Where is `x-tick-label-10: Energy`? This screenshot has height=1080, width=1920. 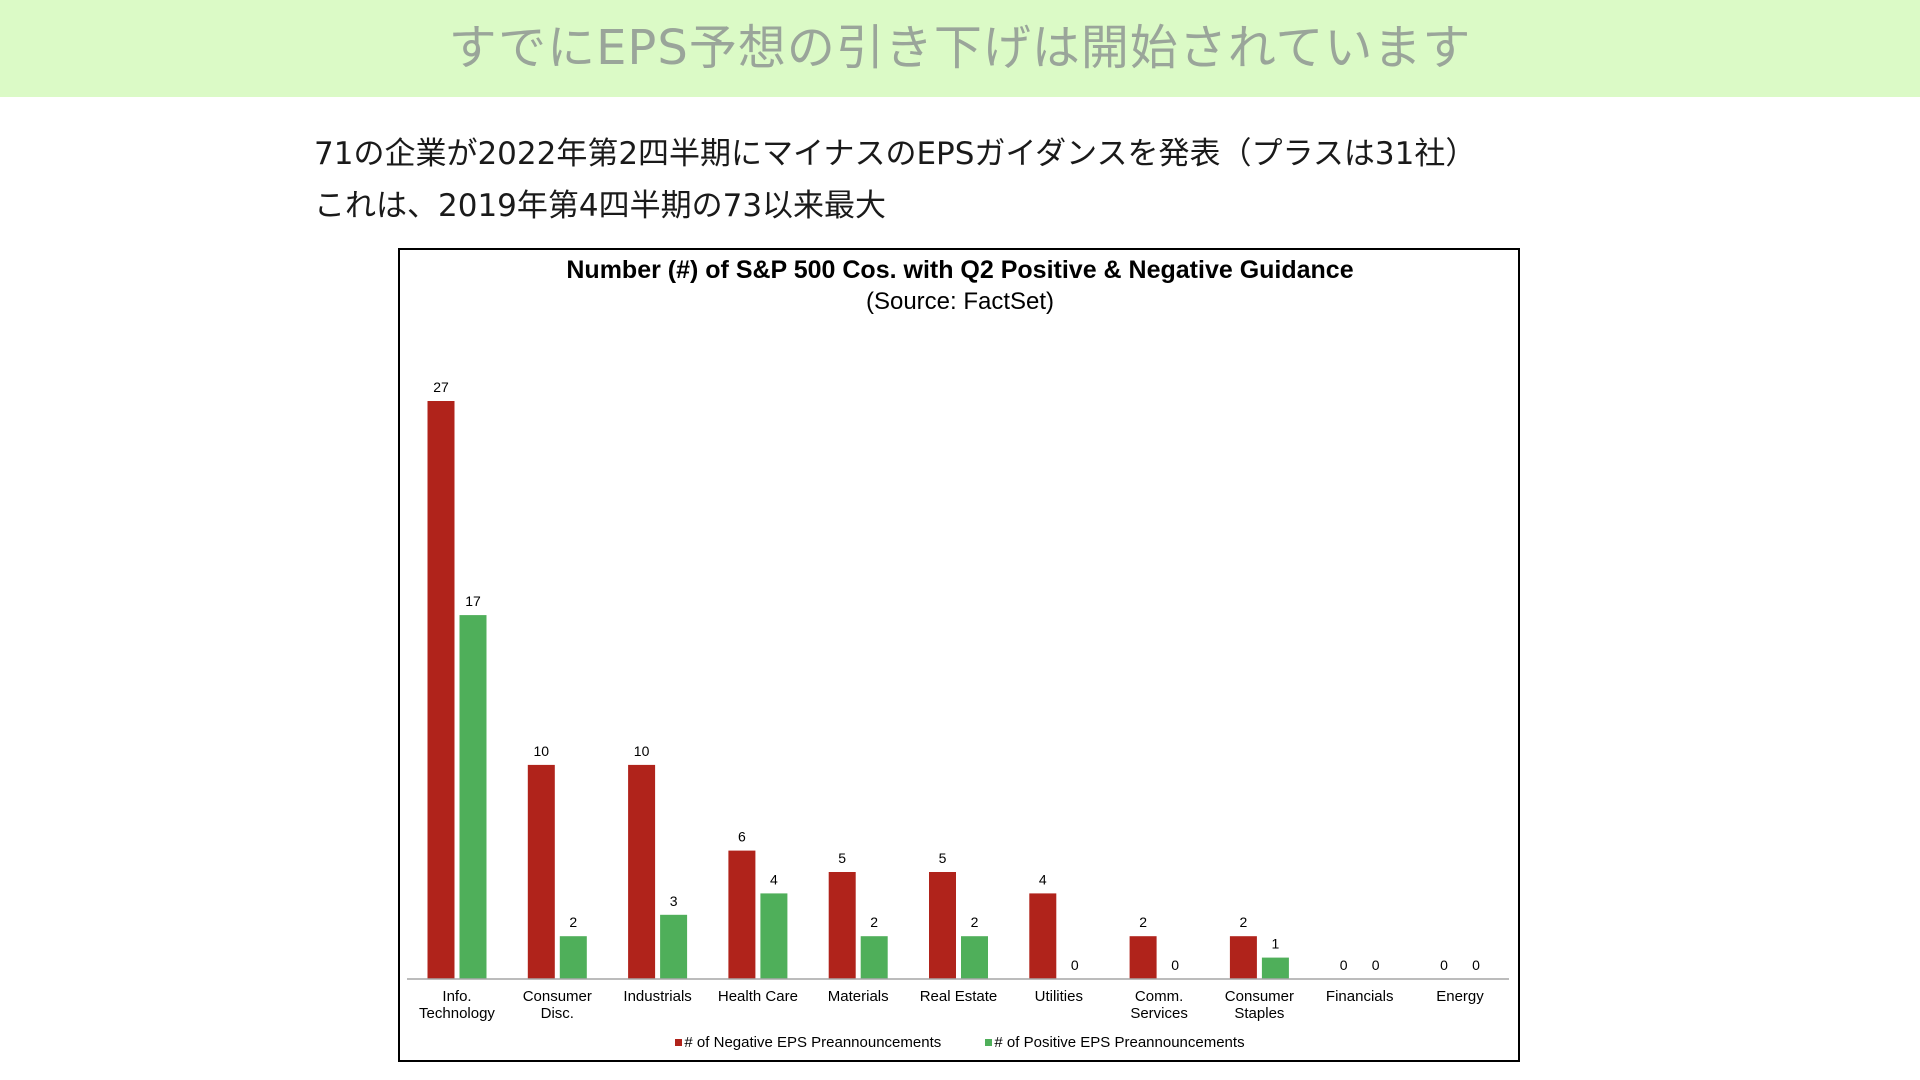
x-tick-label-10: Energy is located at coordinates (1460, 996).